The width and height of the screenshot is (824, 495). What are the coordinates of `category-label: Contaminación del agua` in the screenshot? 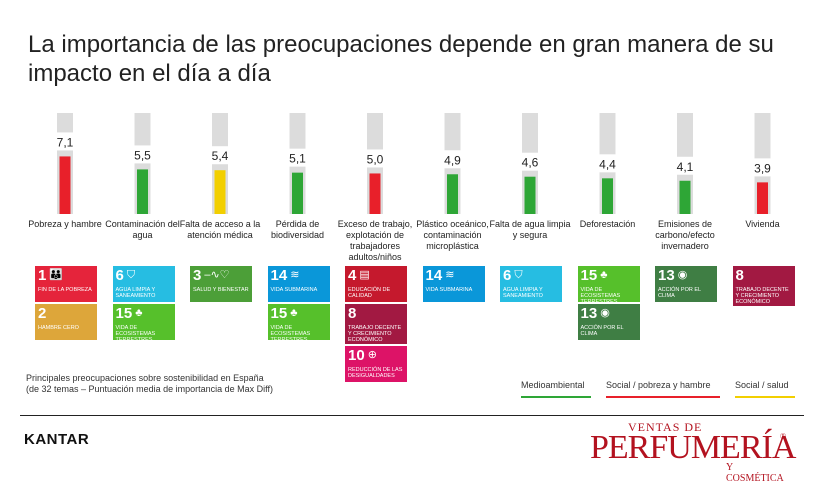 It's located at (142, 229).